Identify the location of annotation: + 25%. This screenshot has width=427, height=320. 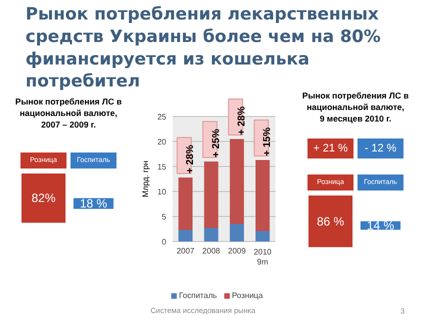
(216, 143).